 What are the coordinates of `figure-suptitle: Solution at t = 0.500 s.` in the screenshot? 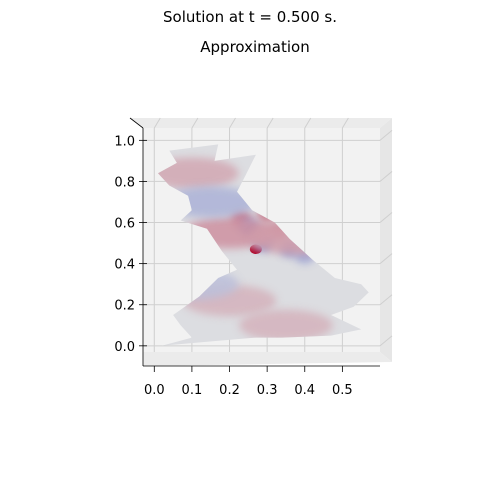 It's located at (250, 17).